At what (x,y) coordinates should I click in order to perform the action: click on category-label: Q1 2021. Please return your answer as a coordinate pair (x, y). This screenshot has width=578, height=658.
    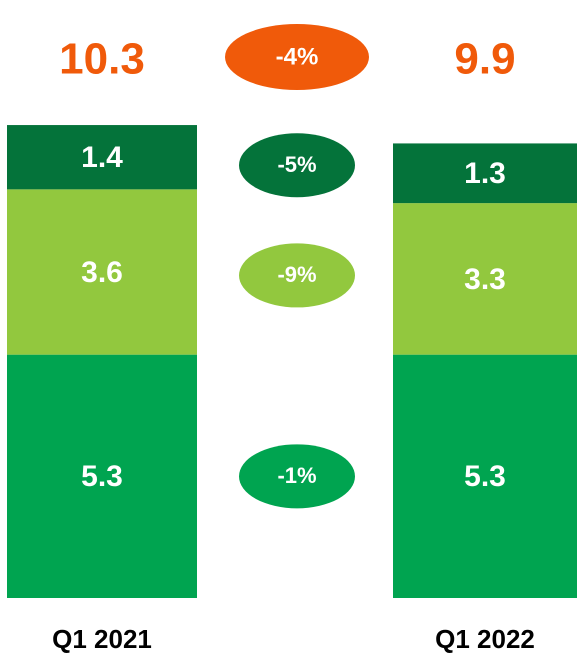
    Looking at the image, I should click on (102, 639).